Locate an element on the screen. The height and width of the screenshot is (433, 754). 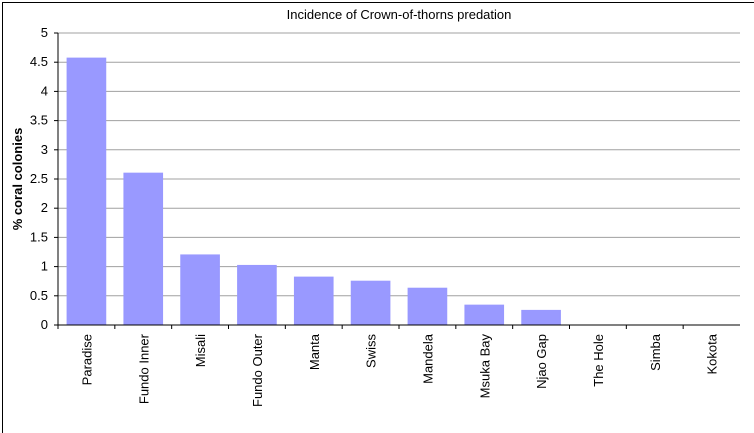
y-tick-label: 0 is located at coordinates (44, 324).